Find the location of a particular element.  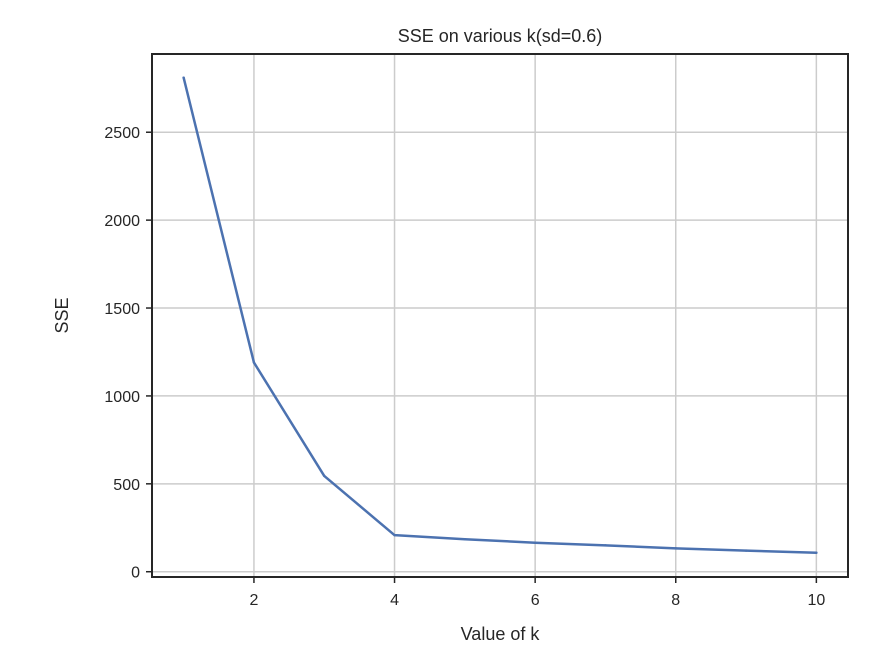

chart-title: SSE on various k(sd=0.6) is located at coordinates (500, 36).